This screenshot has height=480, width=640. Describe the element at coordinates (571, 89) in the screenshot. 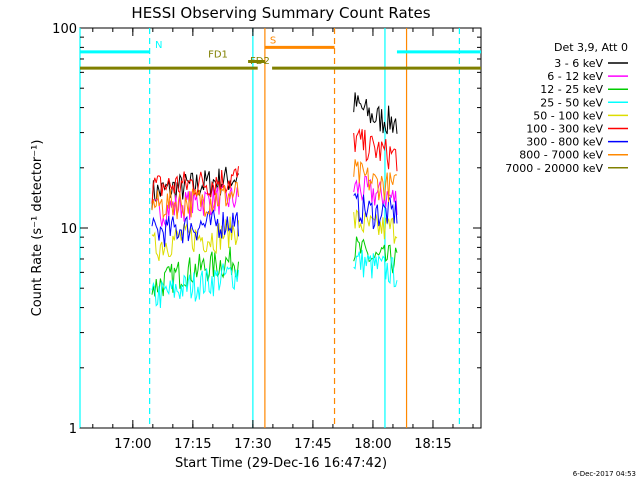

I see `legend-label: 12 - 25 keV` at that location.